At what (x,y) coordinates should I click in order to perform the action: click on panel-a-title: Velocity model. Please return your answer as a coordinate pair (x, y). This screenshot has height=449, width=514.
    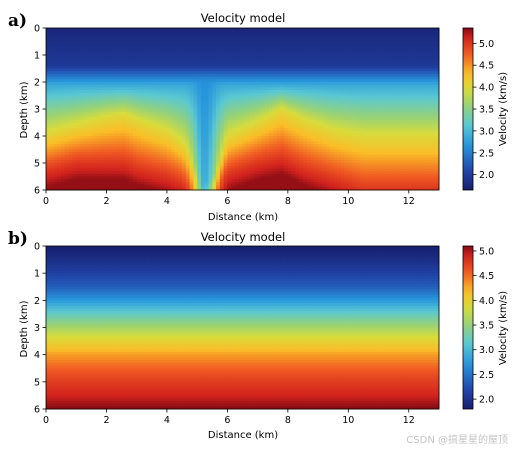
    Looking at the image, I should click on (243, 18).